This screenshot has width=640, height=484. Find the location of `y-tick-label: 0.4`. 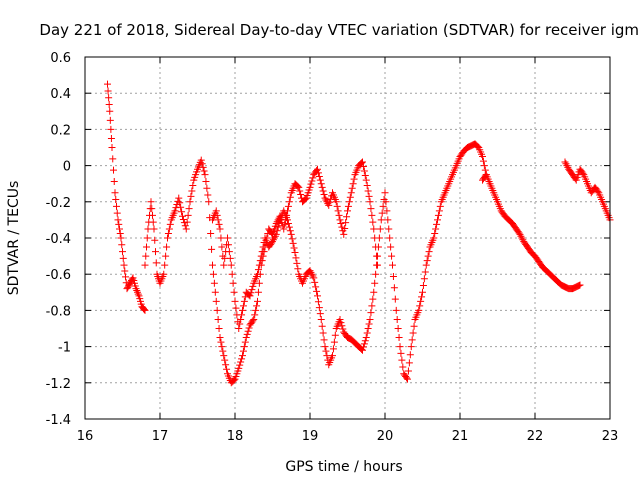

y-tick-label: 0.4 is located at coordinates (60, 94).